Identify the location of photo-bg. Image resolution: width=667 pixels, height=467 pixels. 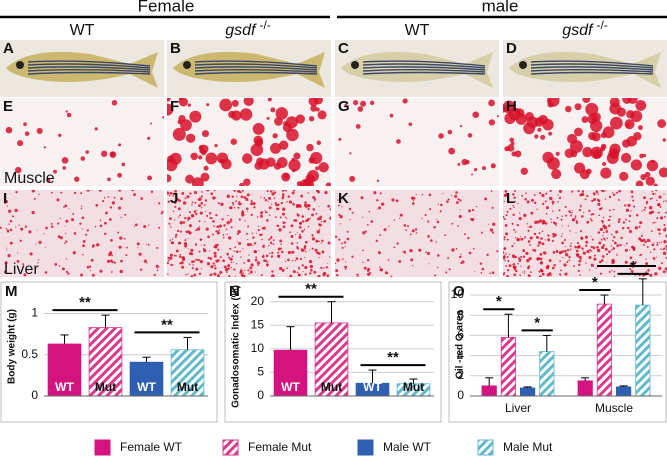
(417, 142).